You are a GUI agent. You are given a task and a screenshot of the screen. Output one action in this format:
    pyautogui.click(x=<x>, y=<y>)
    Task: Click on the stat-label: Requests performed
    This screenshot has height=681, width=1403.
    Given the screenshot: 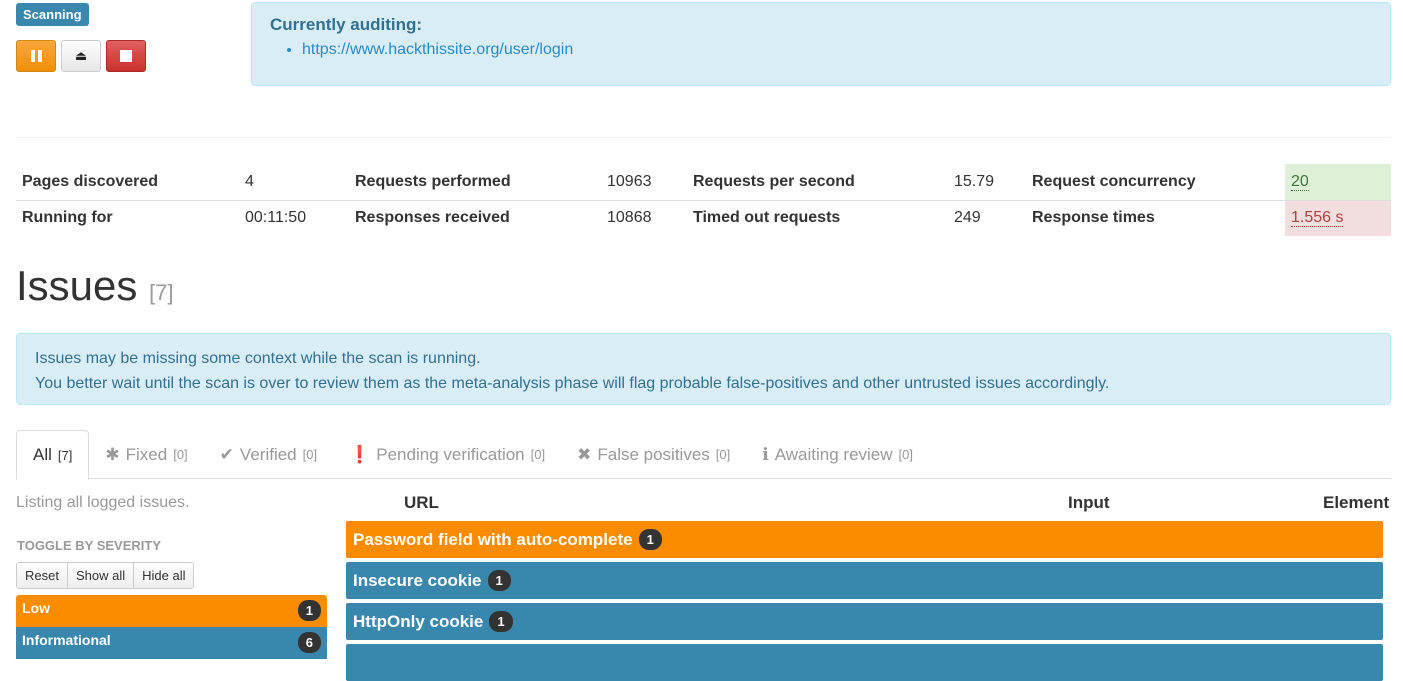 What is the action you would take?
    pyautogui.click(x=433, y=181)
    